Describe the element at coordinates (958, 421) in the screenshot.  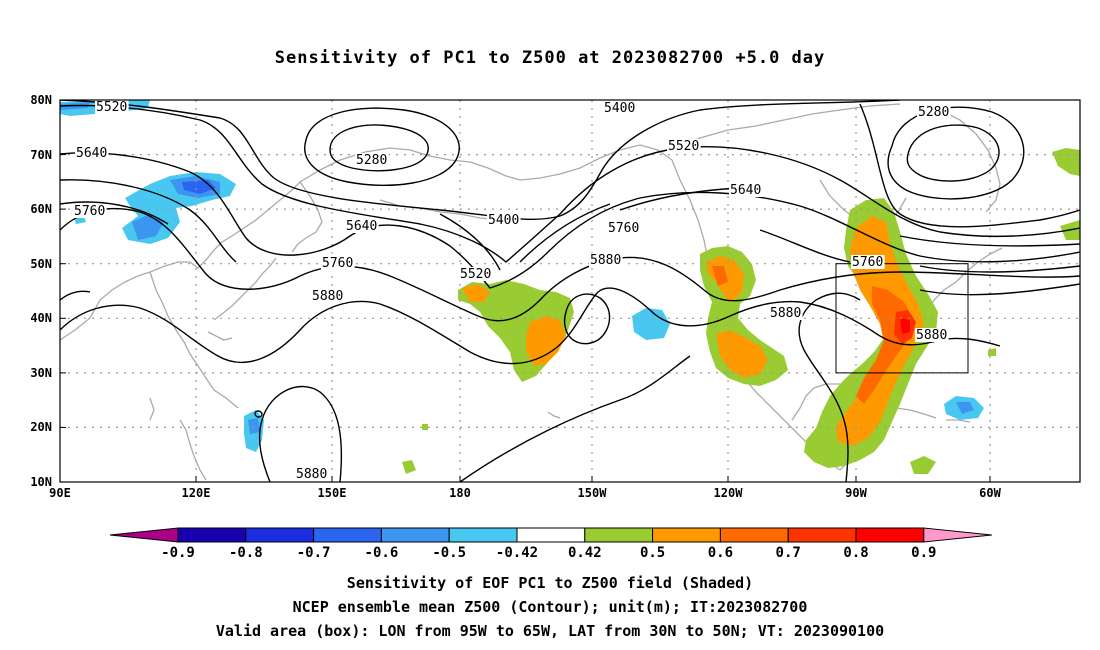
I see `coastline-hispaniola` at that location.